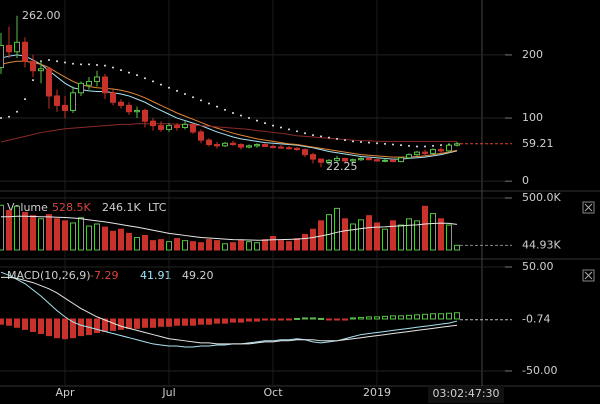  What do you see at coordinates (377, 392) in the screenshot?
I see `x-tick-label: 2019` at bounding box center [377, 392].